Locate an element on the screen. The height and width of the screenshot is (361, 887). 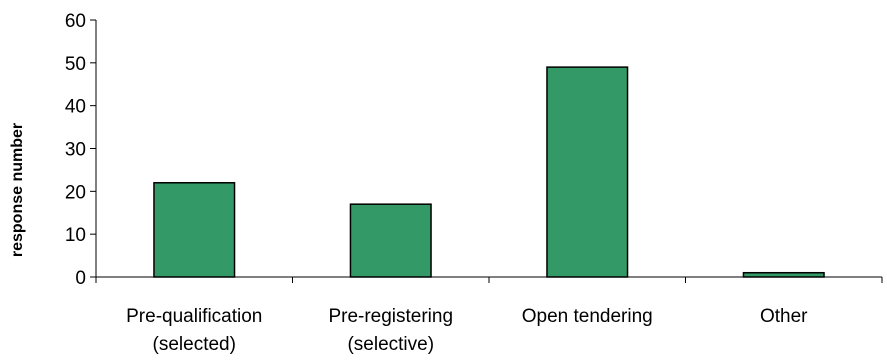
x-tick-label-line: Pre-registering is located at coordinates (390, 316).